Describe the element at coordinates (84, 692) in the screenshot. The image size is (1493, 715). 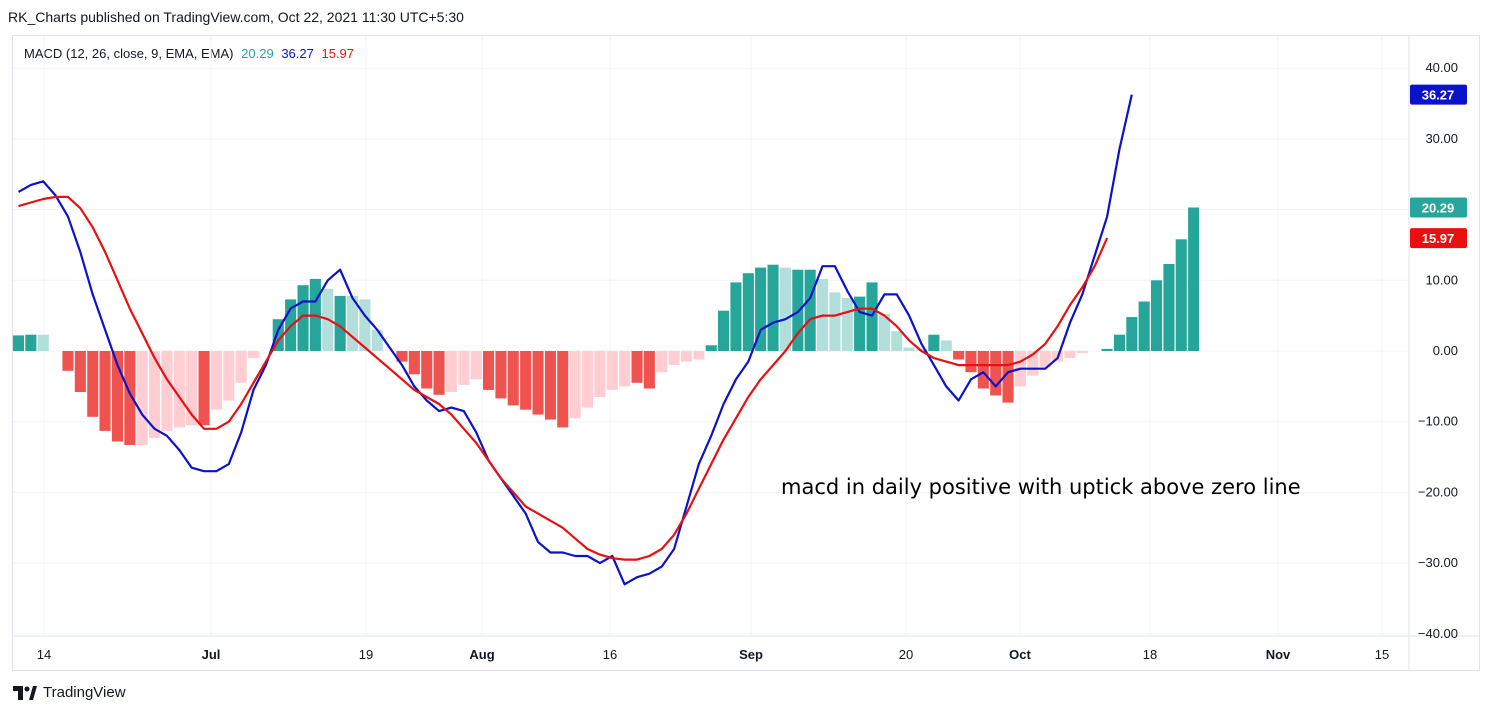
I see `tradingview-brand-text: TradingView` at that location.